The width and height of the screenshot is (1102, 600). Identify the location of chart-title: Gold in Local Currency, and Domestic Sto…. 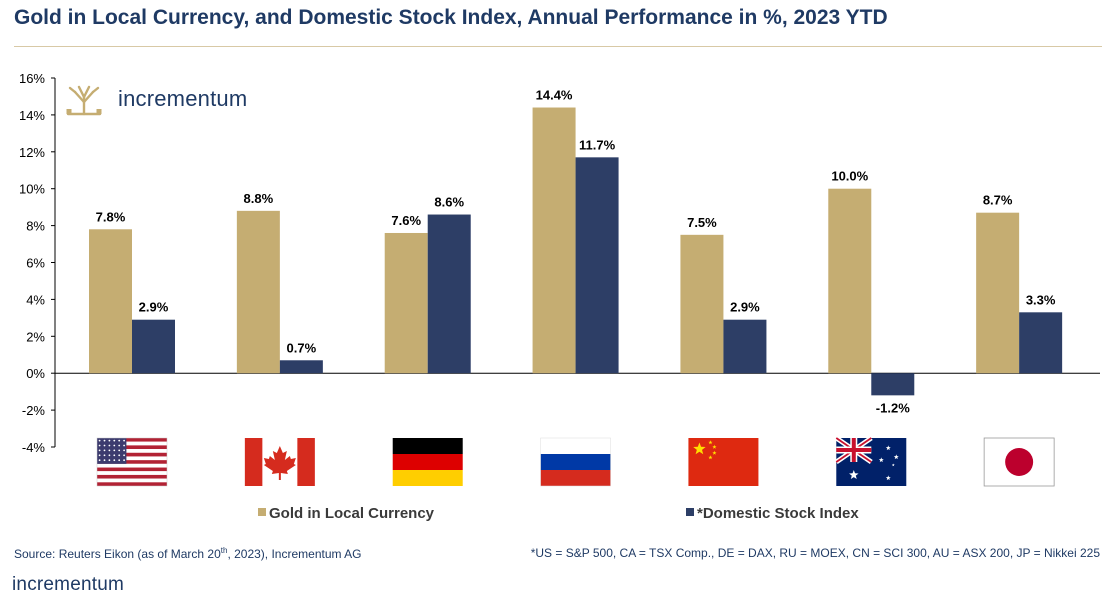
(451, 17).